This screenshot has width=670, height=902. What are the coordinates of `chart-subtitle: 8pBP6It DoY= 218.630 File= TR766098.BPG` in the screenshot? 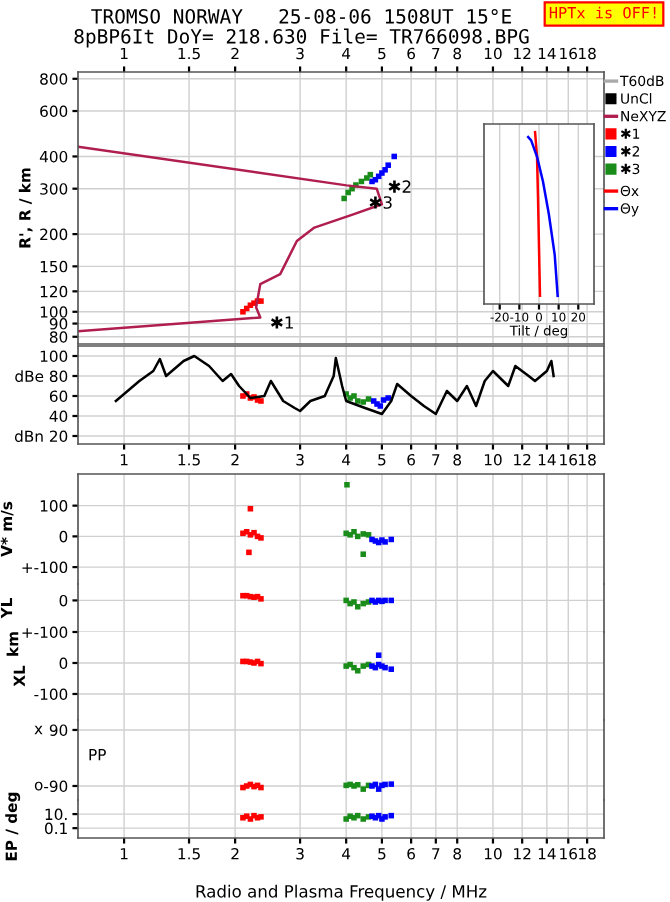 It's located at (301, 38).